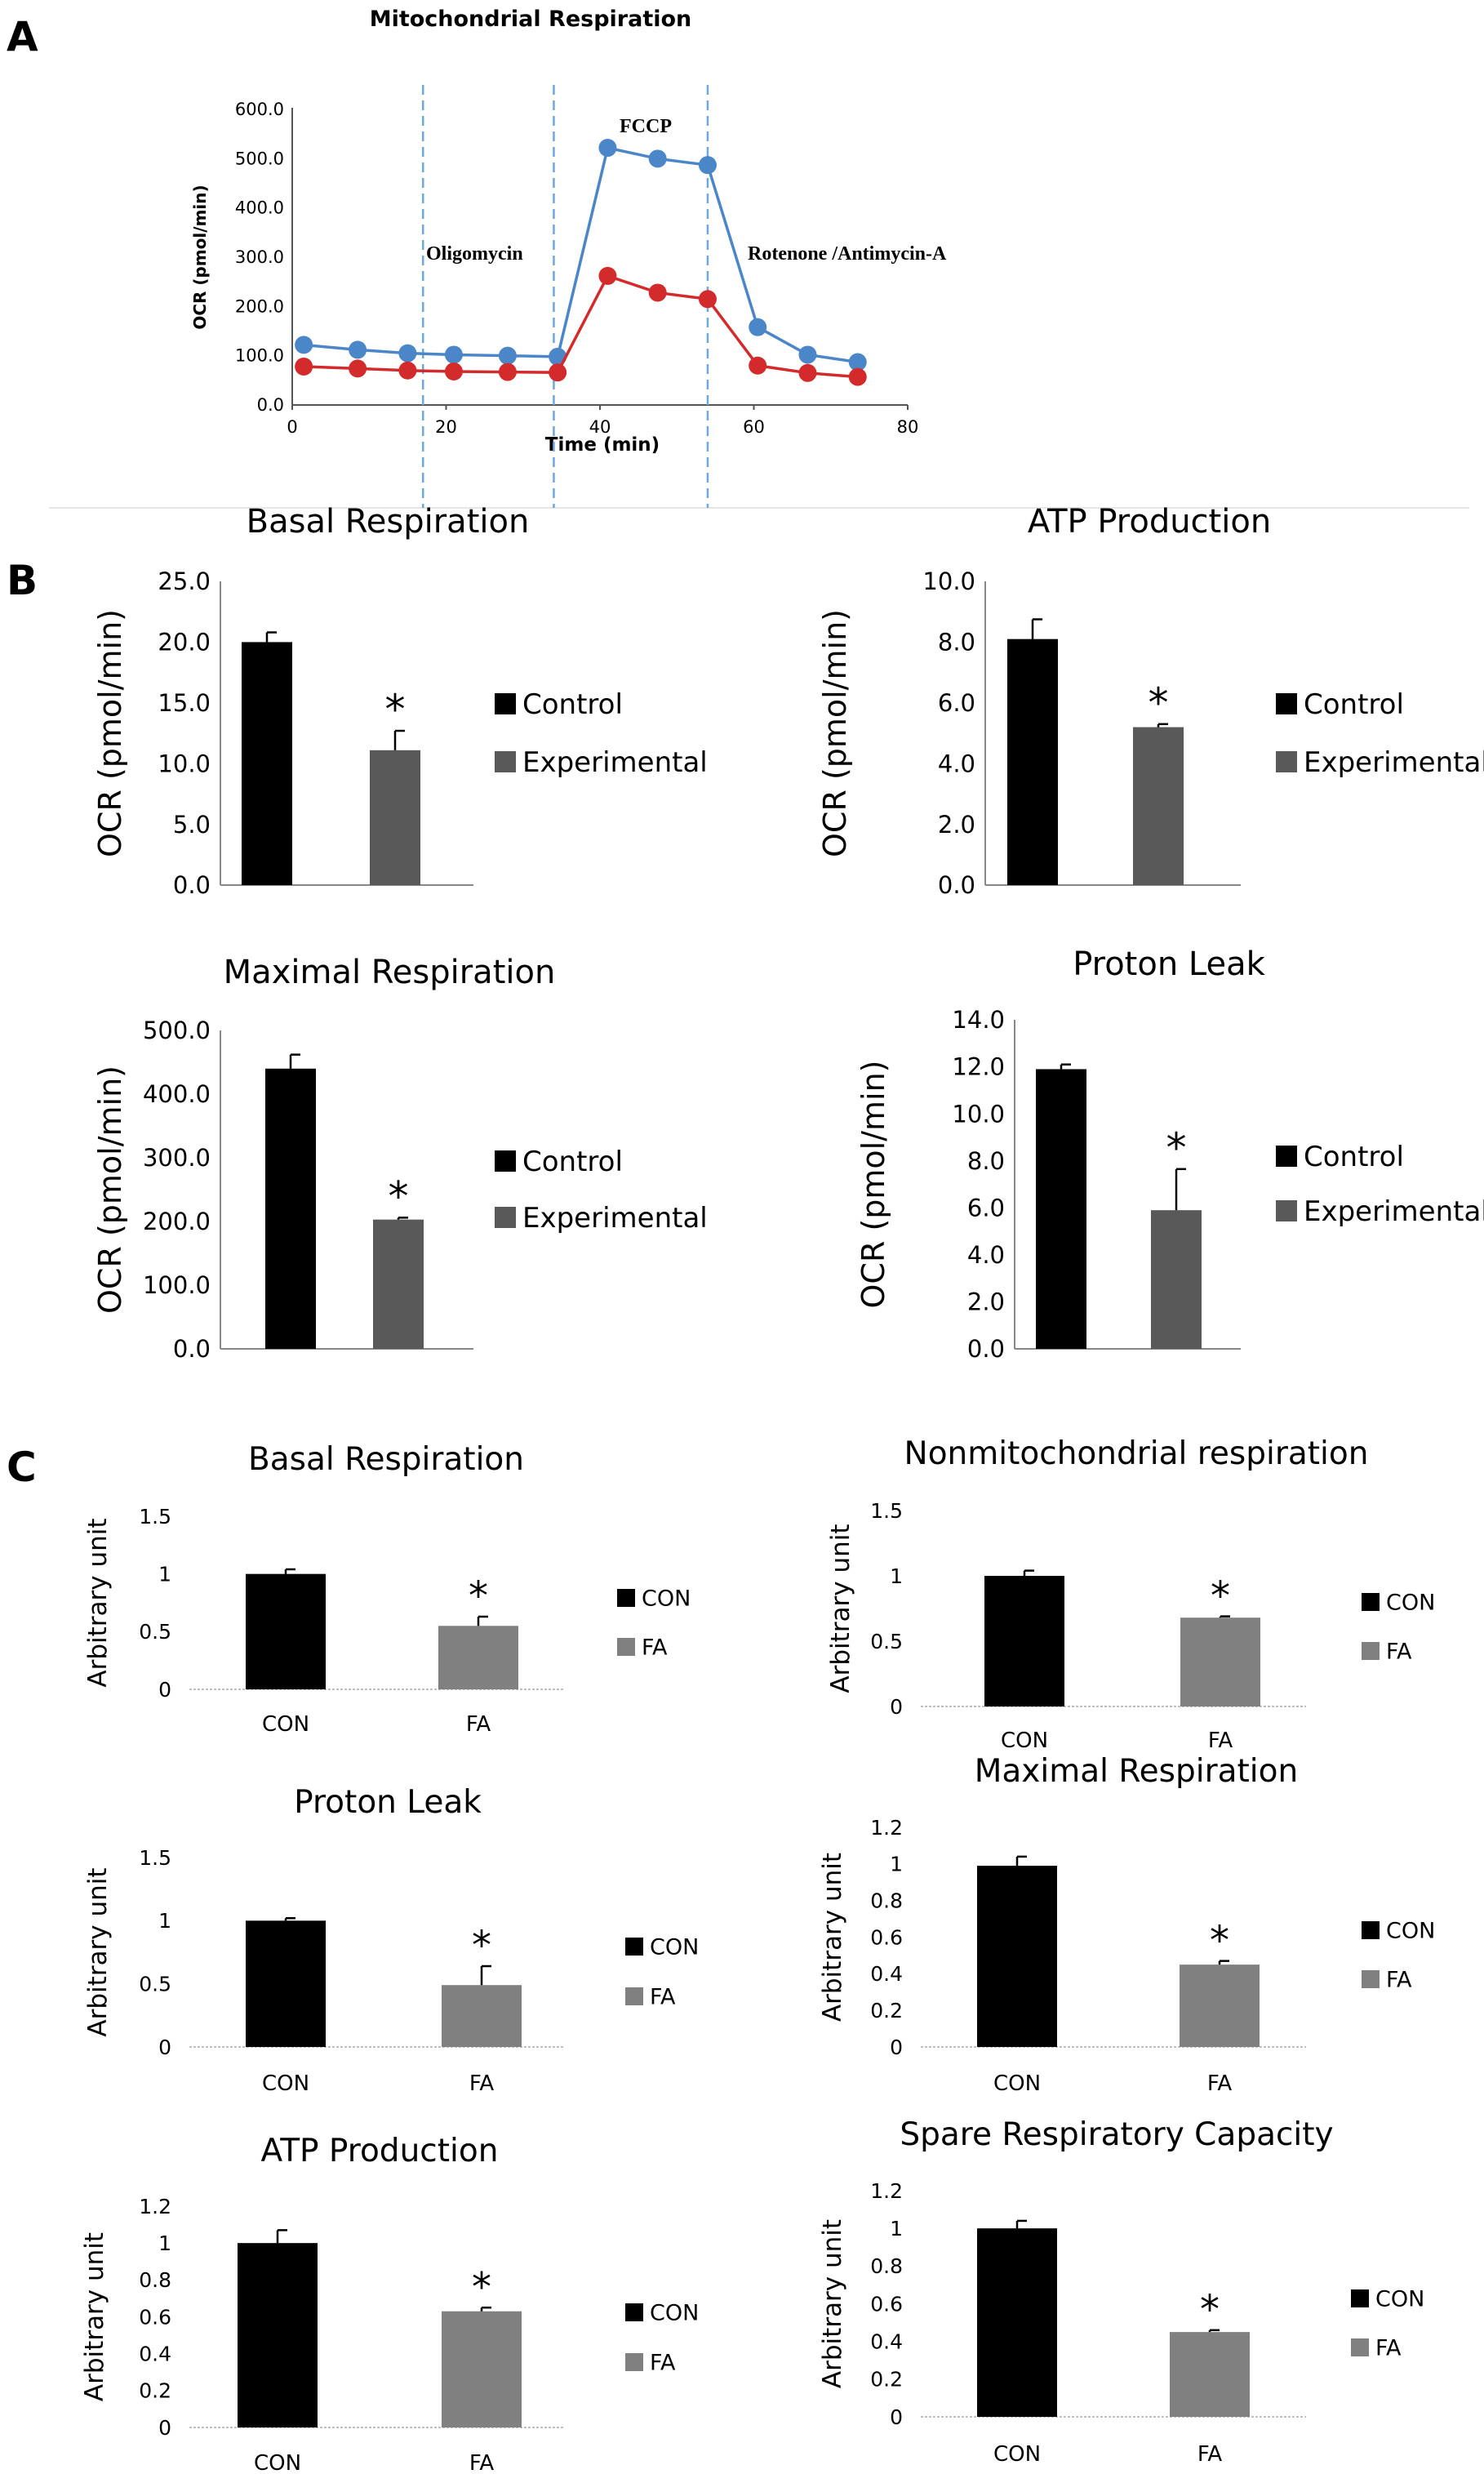 This screenshot has height=2474, width=1484. I want to click on y-tick-label: 6.0, so click(986, 1208).